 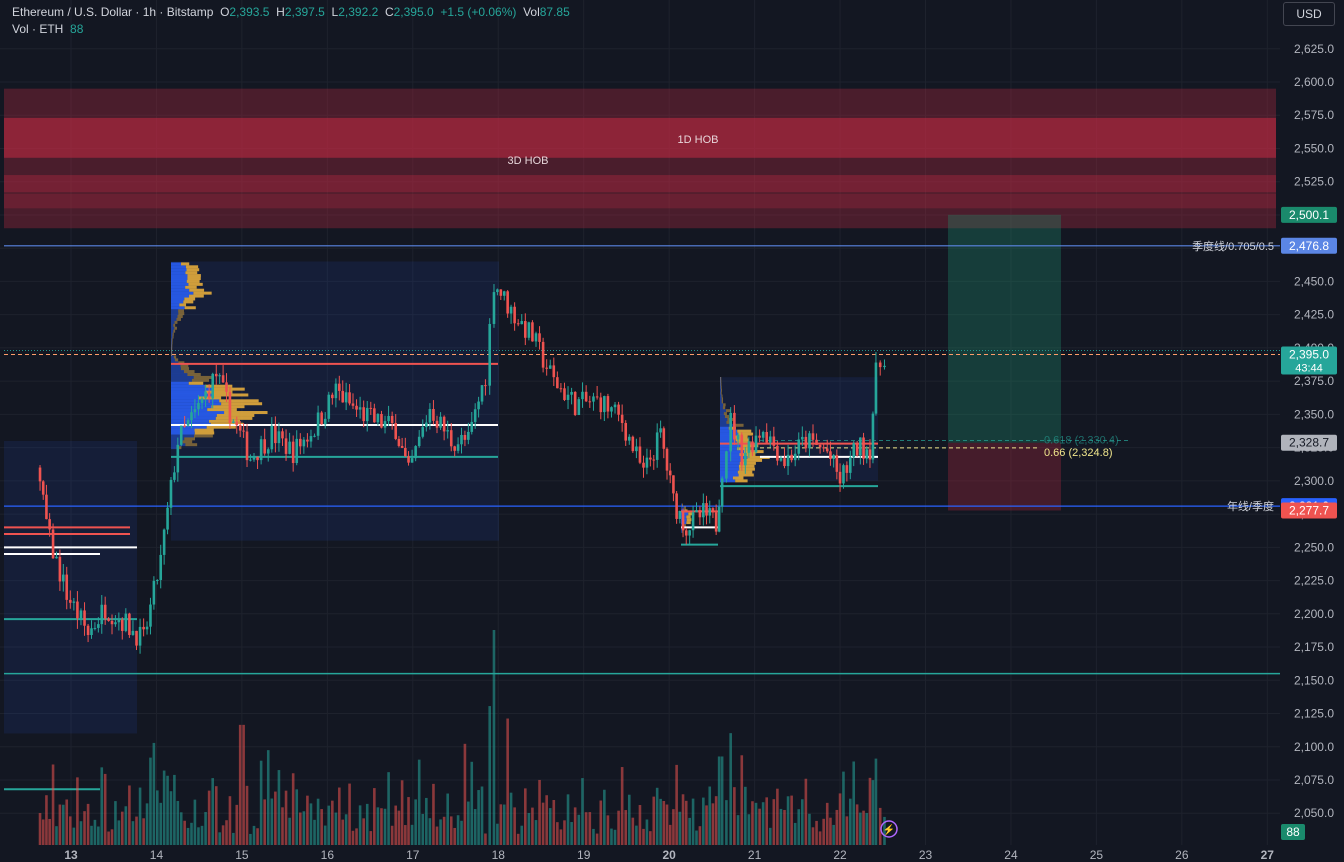 I want to click on volume-series-label: Vol · ETH, so click(x=38, y=29).